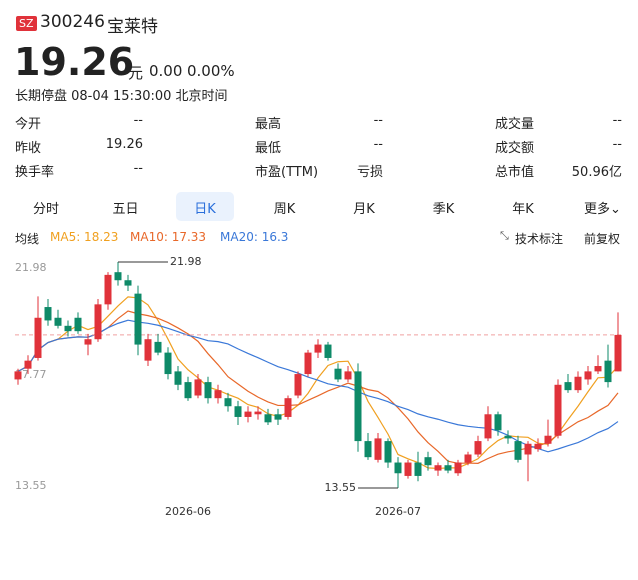  I want to click on tab: 周K, so click(284, 209).